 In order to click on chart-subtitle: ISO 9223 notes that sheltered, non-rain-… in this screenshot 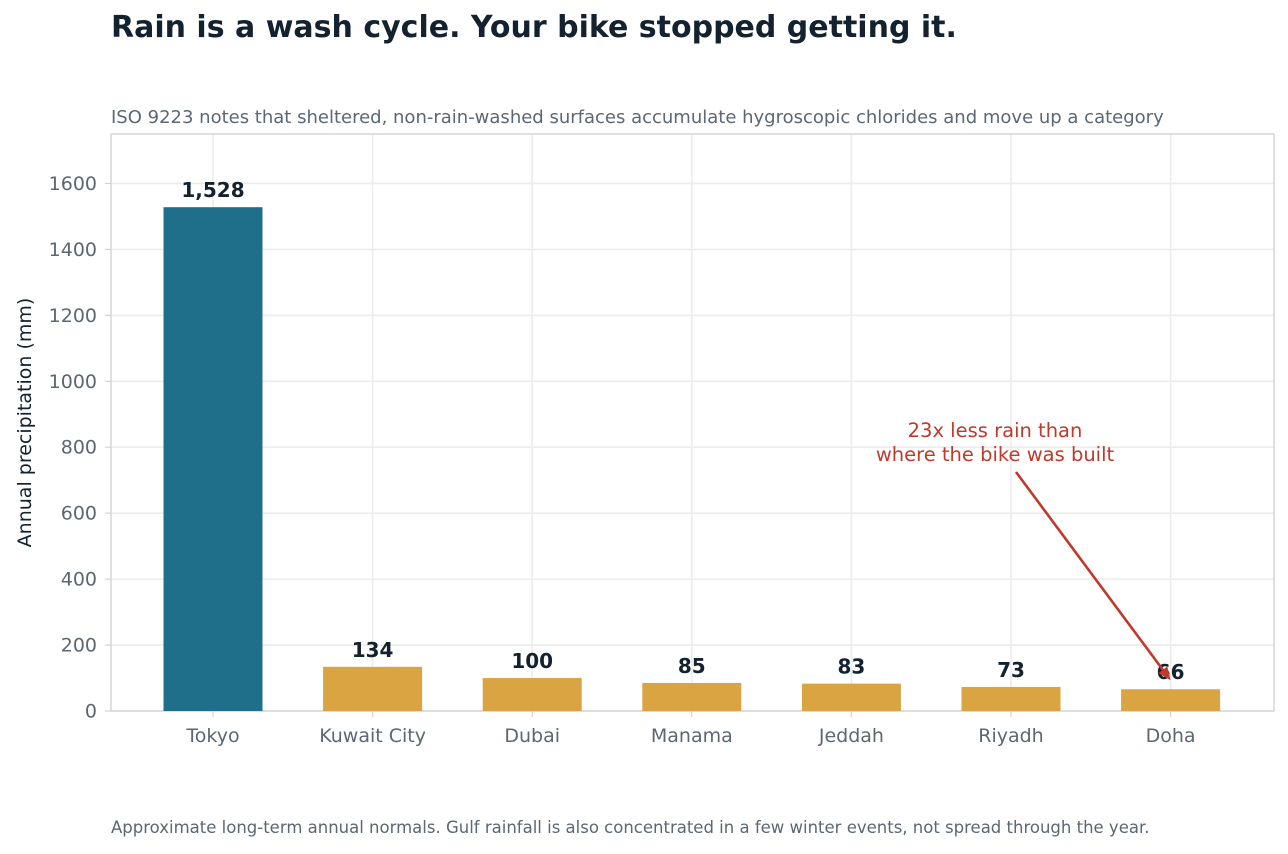, I will do `click(637, 117)`.